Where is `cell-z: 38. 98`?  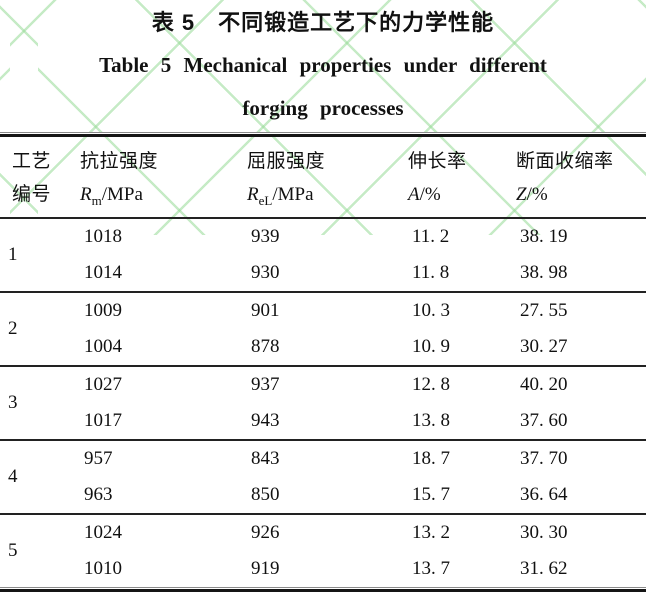
cell-z: 38. 98 is located at coordinates (544, 272).